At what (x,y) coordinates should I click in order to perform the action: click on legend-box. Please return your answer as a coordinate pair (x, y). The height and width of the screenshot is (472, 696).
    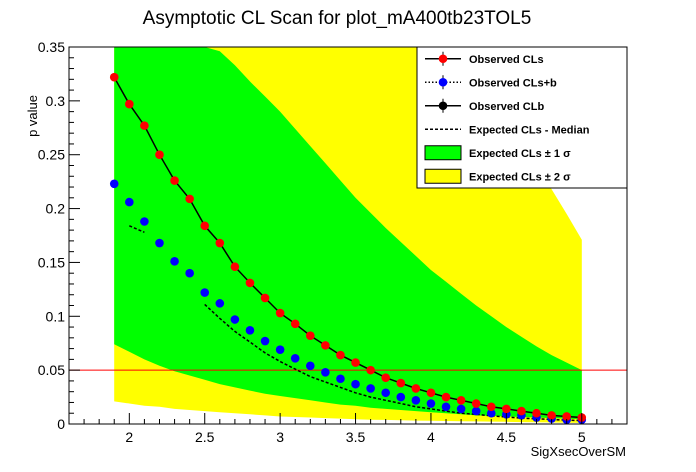
    Looking at the image, I should click on (522, 117).